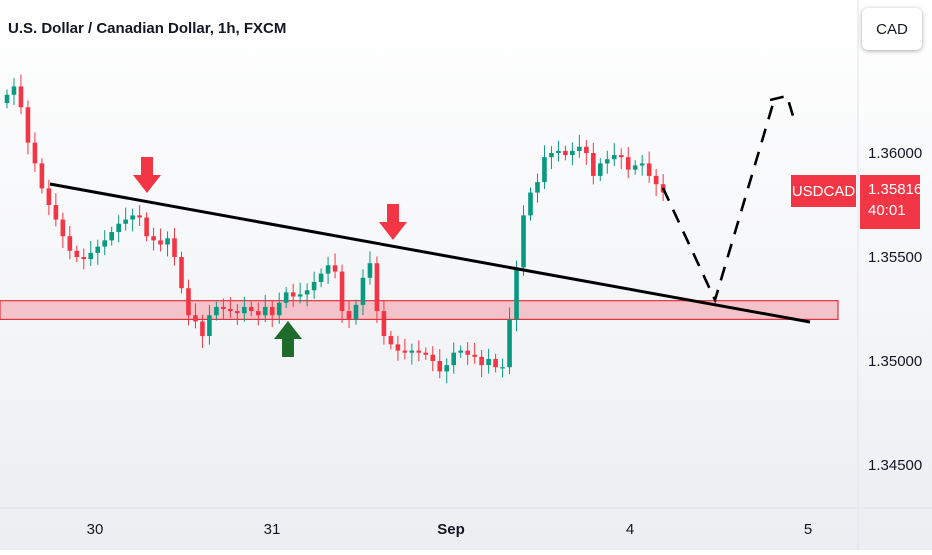 The width and height of the screenshot is (932, 555). What do you see at coordinates (895, 309) in the screenshot?
I see `price-axis: 1.36000 1.35500 1.35000 1.34500` at bounding box center [895, 309].